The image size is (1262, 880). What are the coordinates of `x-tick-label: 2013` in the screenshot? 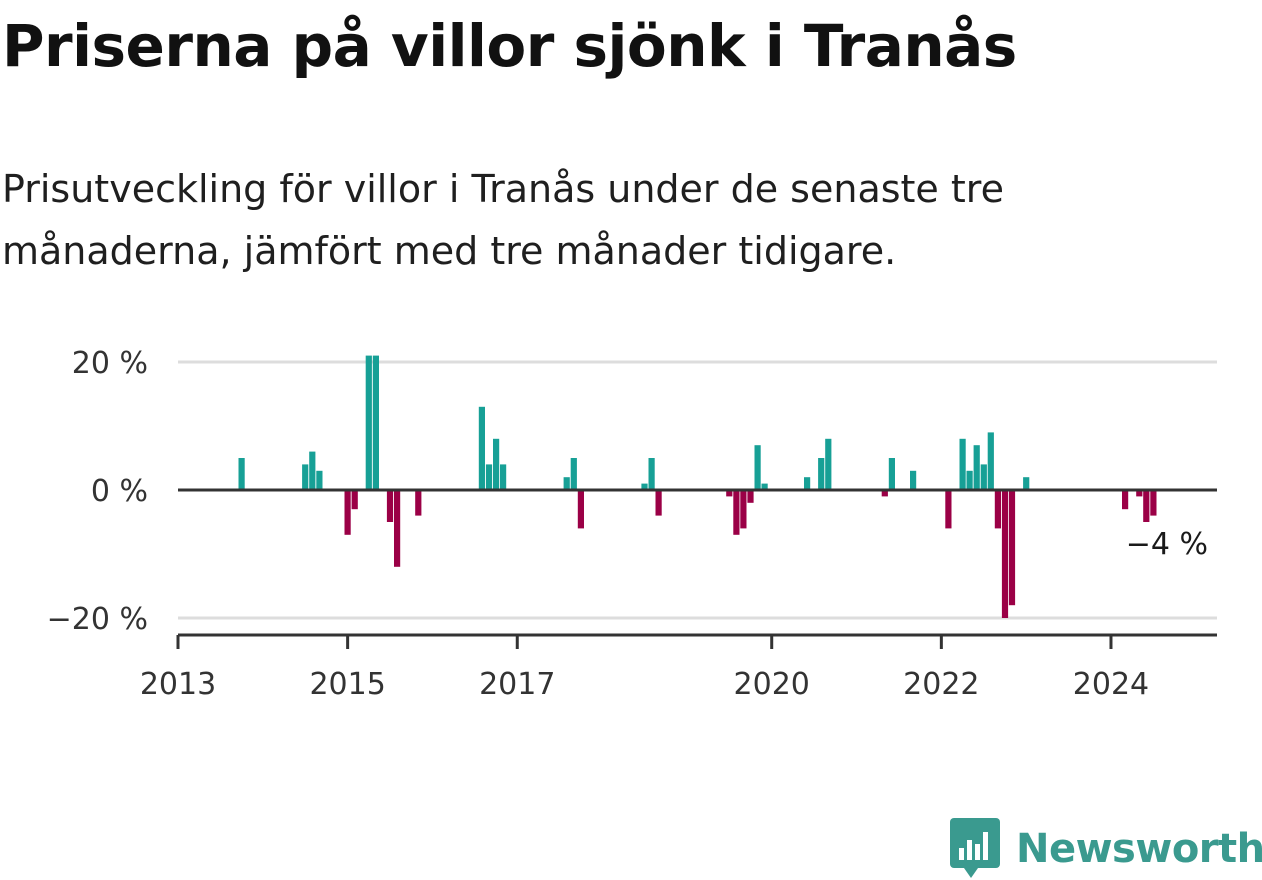 It's located at (178, 684).